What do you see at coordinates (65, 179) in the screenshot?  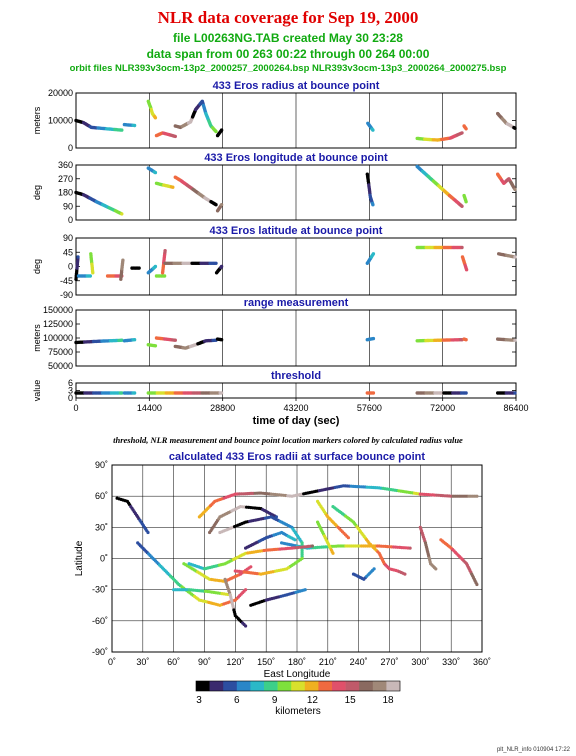 I see `y-tick-label: 270` at bounding box center [65, 179].